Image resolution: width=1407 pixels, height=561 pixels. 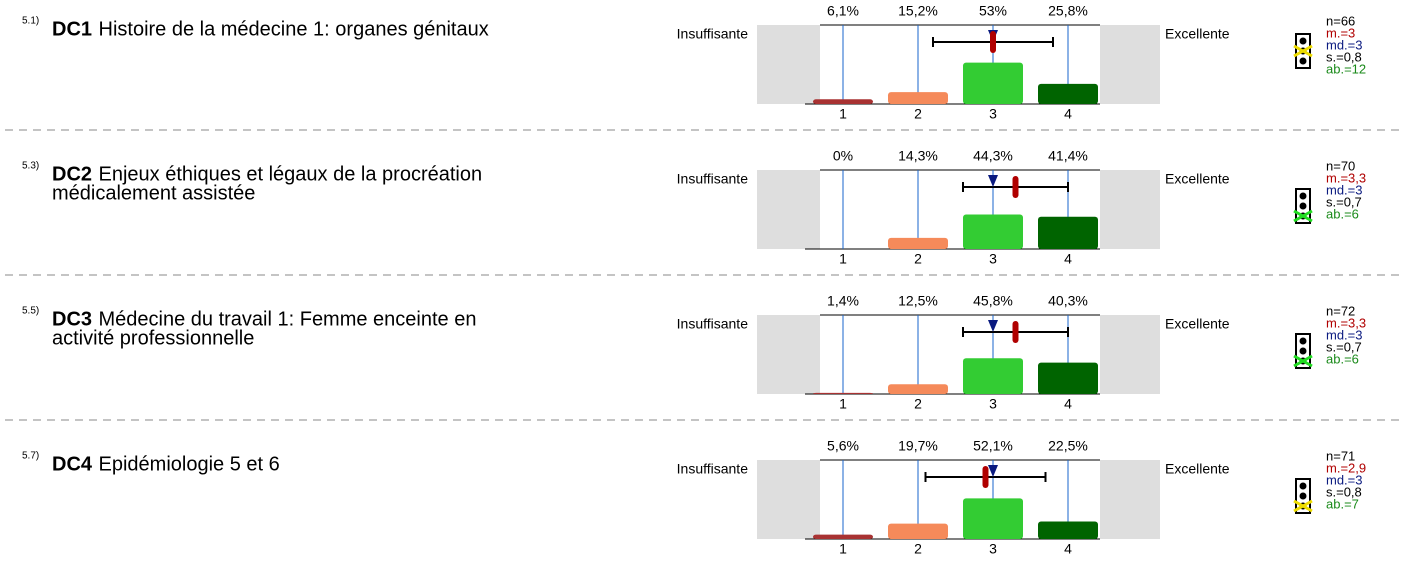 I want to click on item-code: DC3, so click(x=72, y=319).